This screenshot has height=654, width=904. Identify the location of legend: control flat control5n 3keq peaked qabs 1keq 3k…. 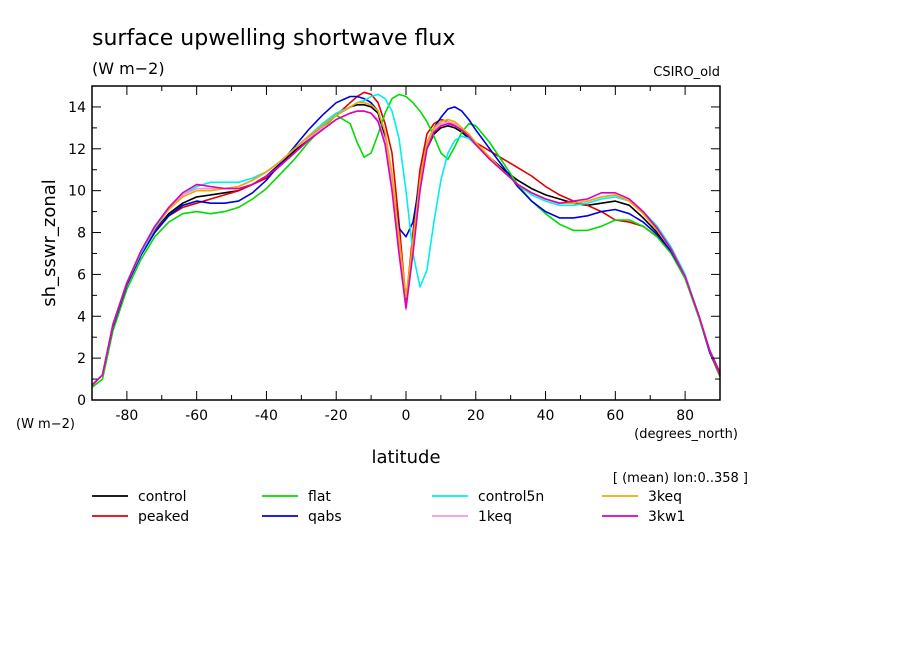
(388, 507).